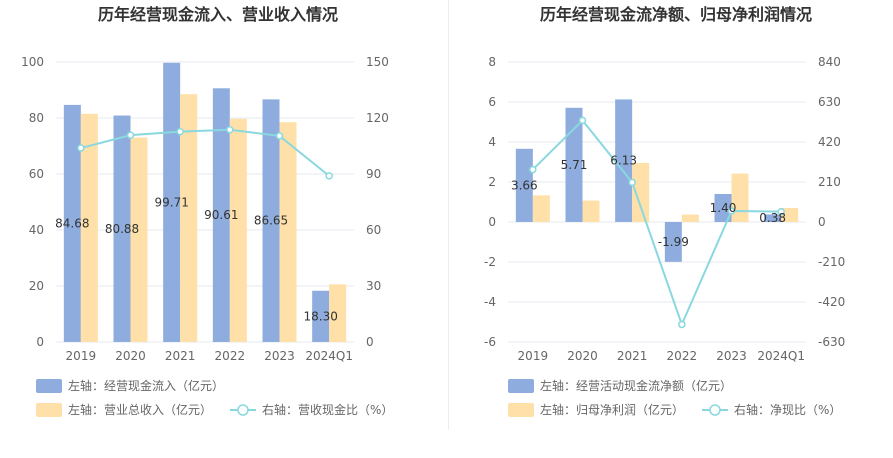 This screenshot has height=458, width=893. Describe the element at coordinates (492, 62) in the screenshot. I see `left-axis-tick: 8` at that location.